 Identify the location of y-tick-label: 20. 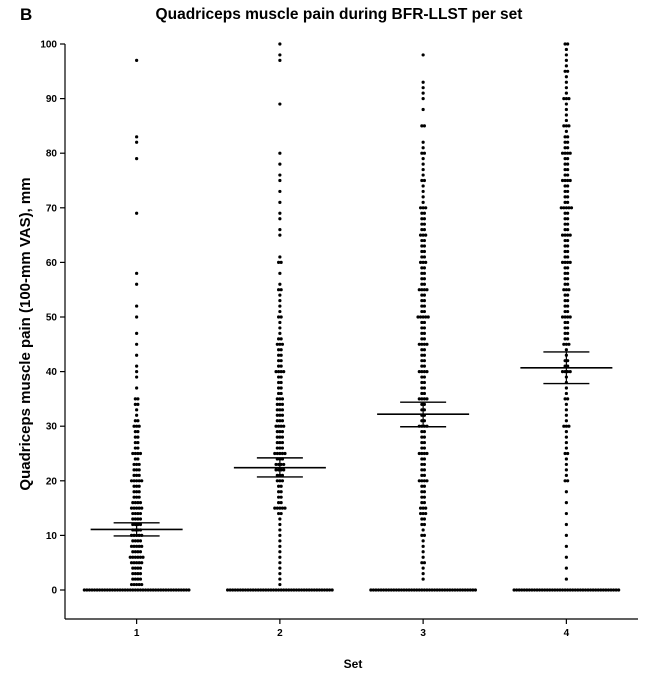
(52, 481).